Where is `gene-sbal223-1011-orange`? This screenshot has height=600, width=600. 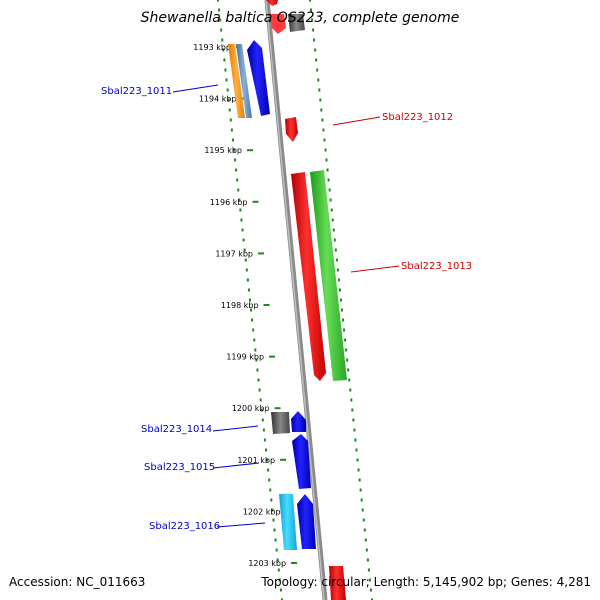 gene-sbal223-1011-orange is located at coordinates (236, 81).